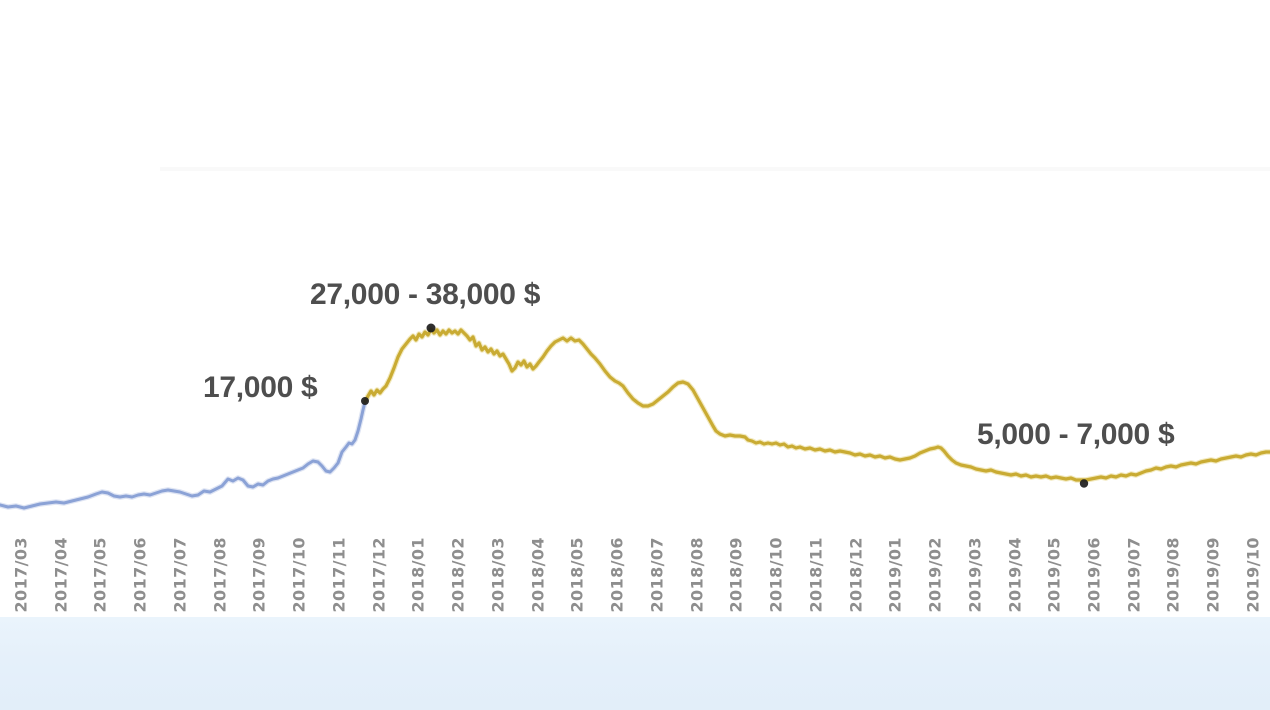 The image size is (1270, 710). What do you see at coordinates (299, 575) in the screenshot?
I see `x-axis-label: 2017/10` at bounding box center [299, 575].